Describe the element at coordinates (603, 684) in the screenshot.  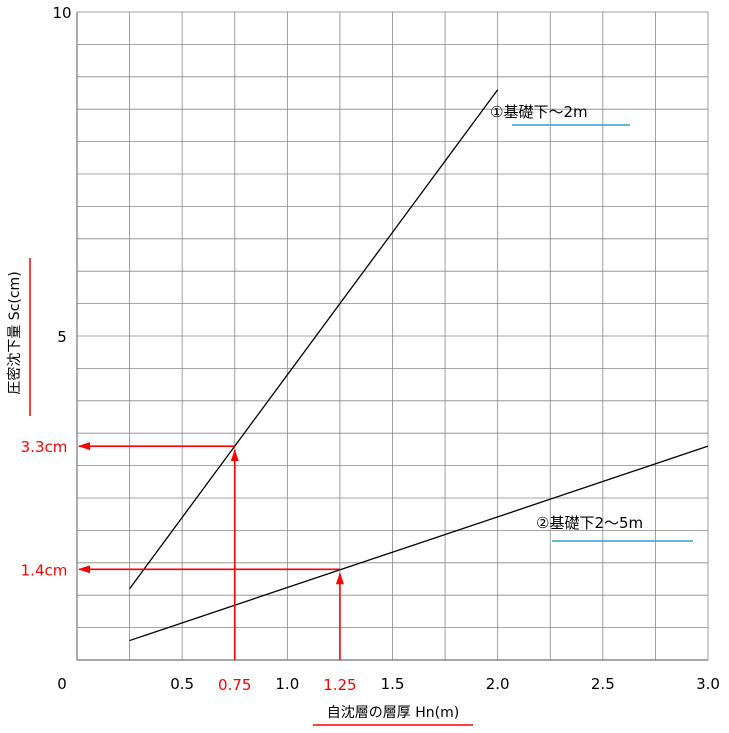
I see `x-tick-label: 2.5` at that location.